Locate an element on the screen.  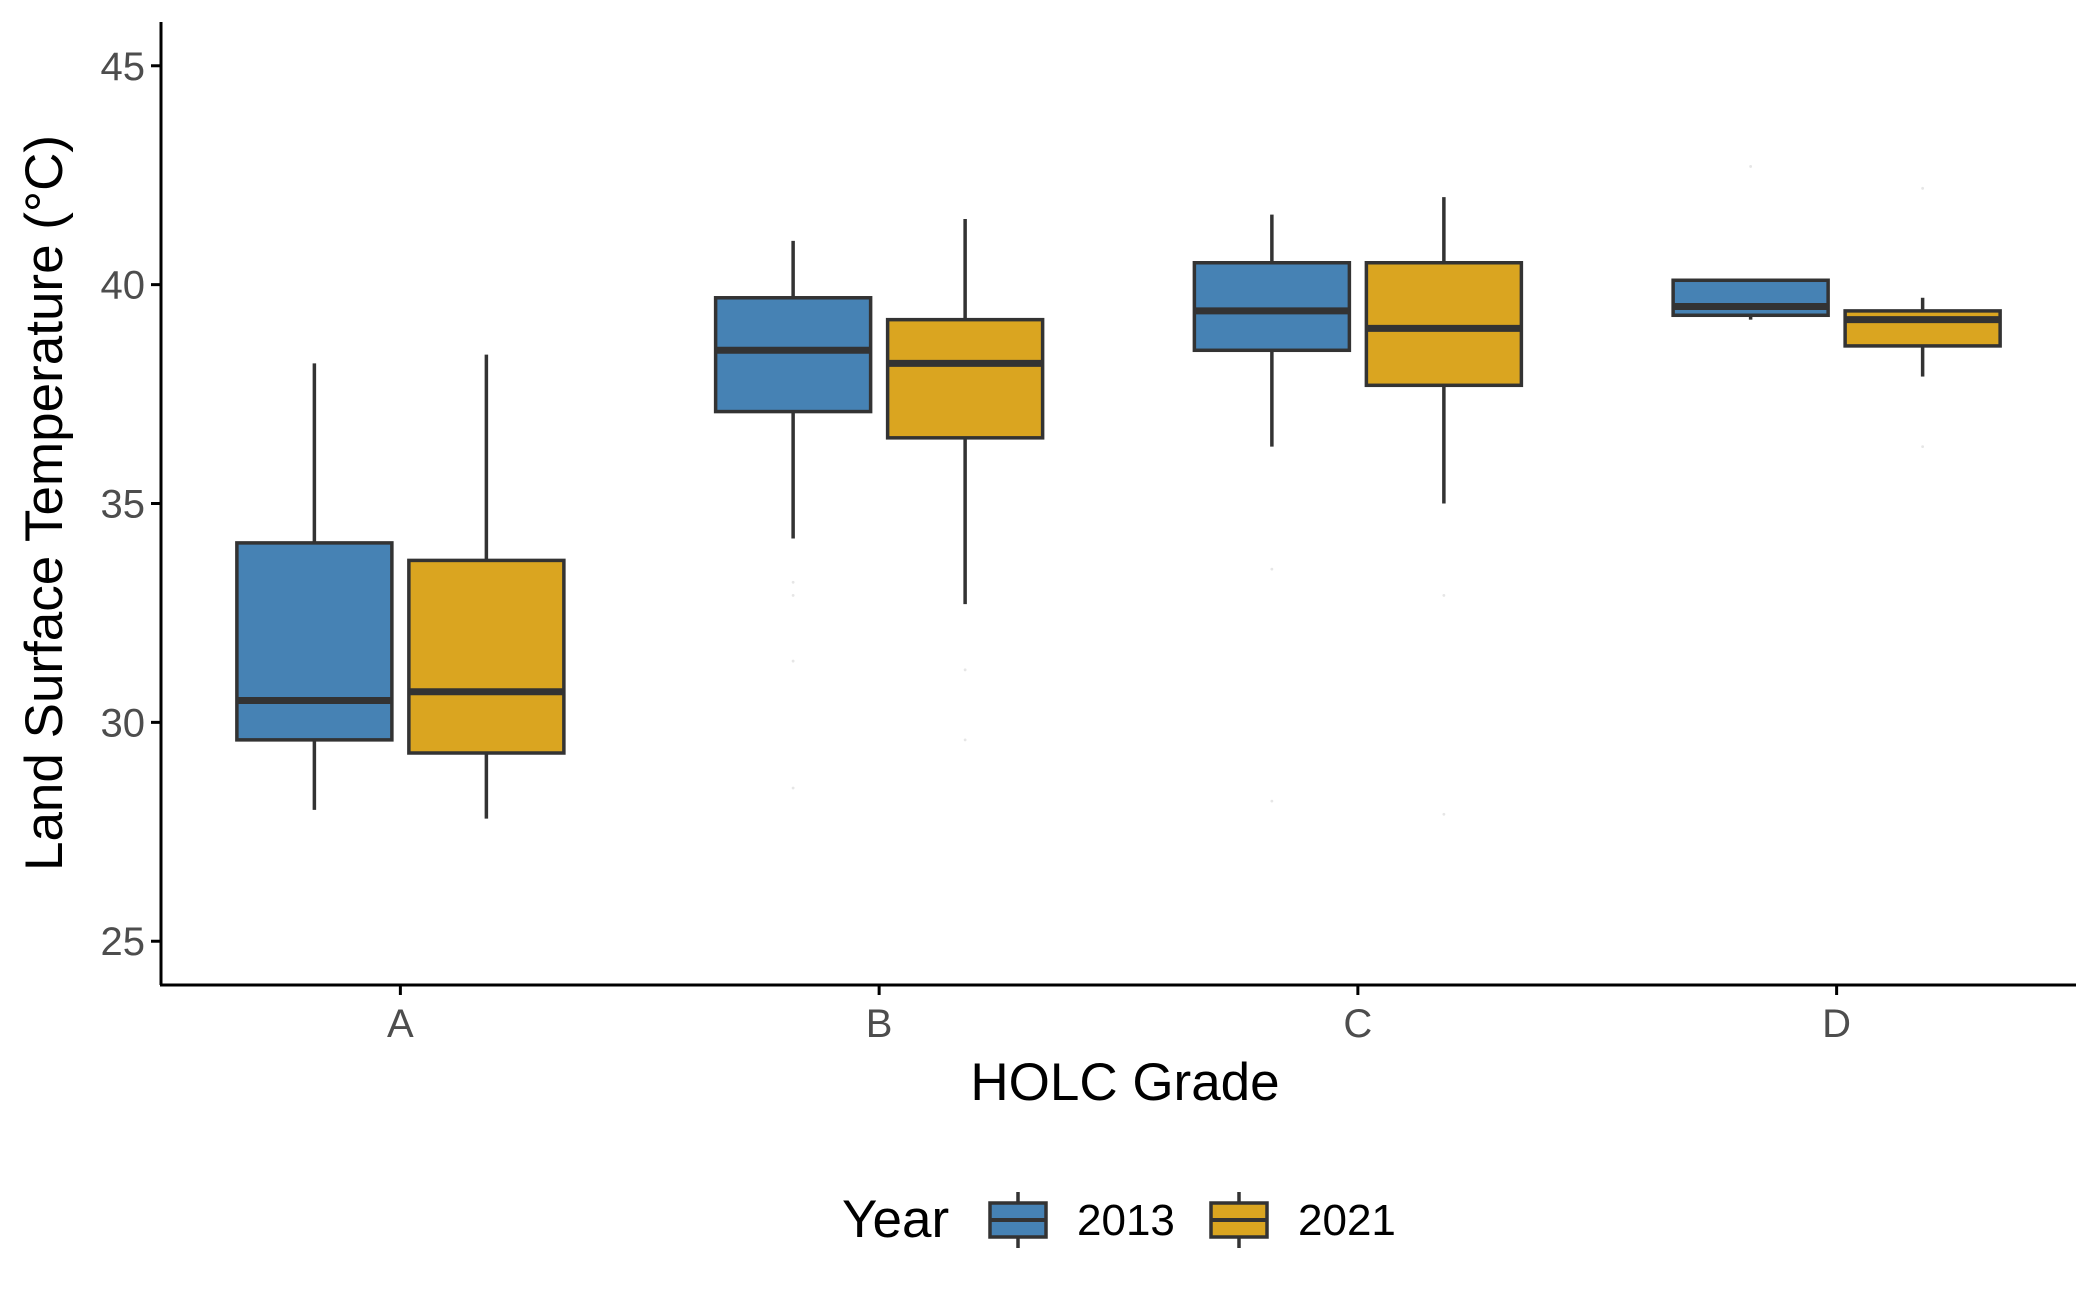
box-B-2021 is located at coordinates (965, 480).